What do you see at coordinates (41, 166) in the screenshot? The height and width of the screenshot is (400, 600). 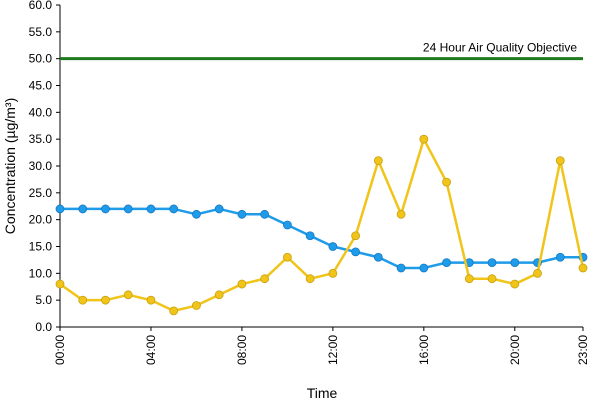 I see `y-tick-label: 30.0` at bounding box center [41, 166].